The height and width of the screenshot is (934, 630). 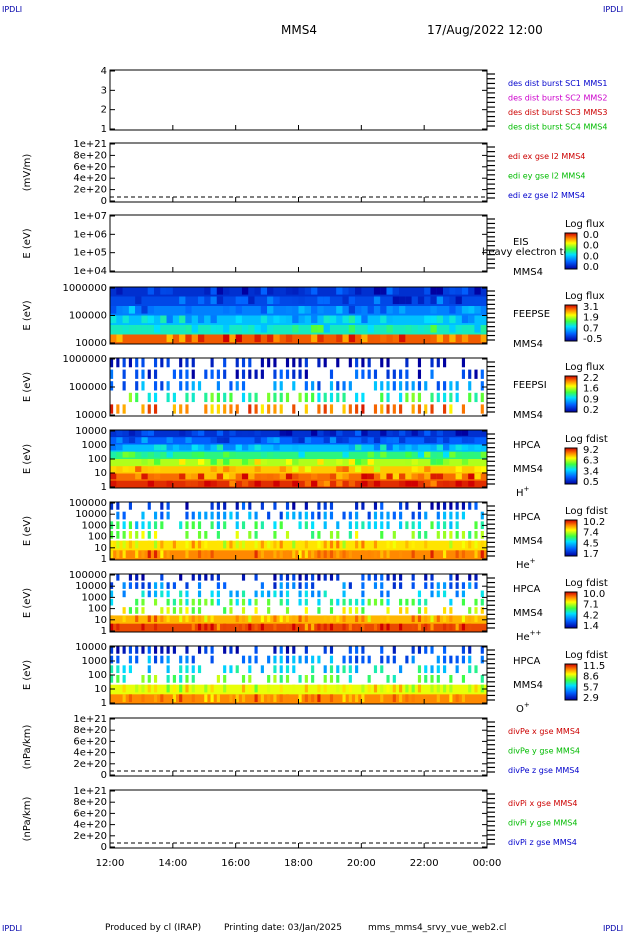 I want to click on legend-entry: edi ex gse l2 MMS4, so click(x=546, y=156).